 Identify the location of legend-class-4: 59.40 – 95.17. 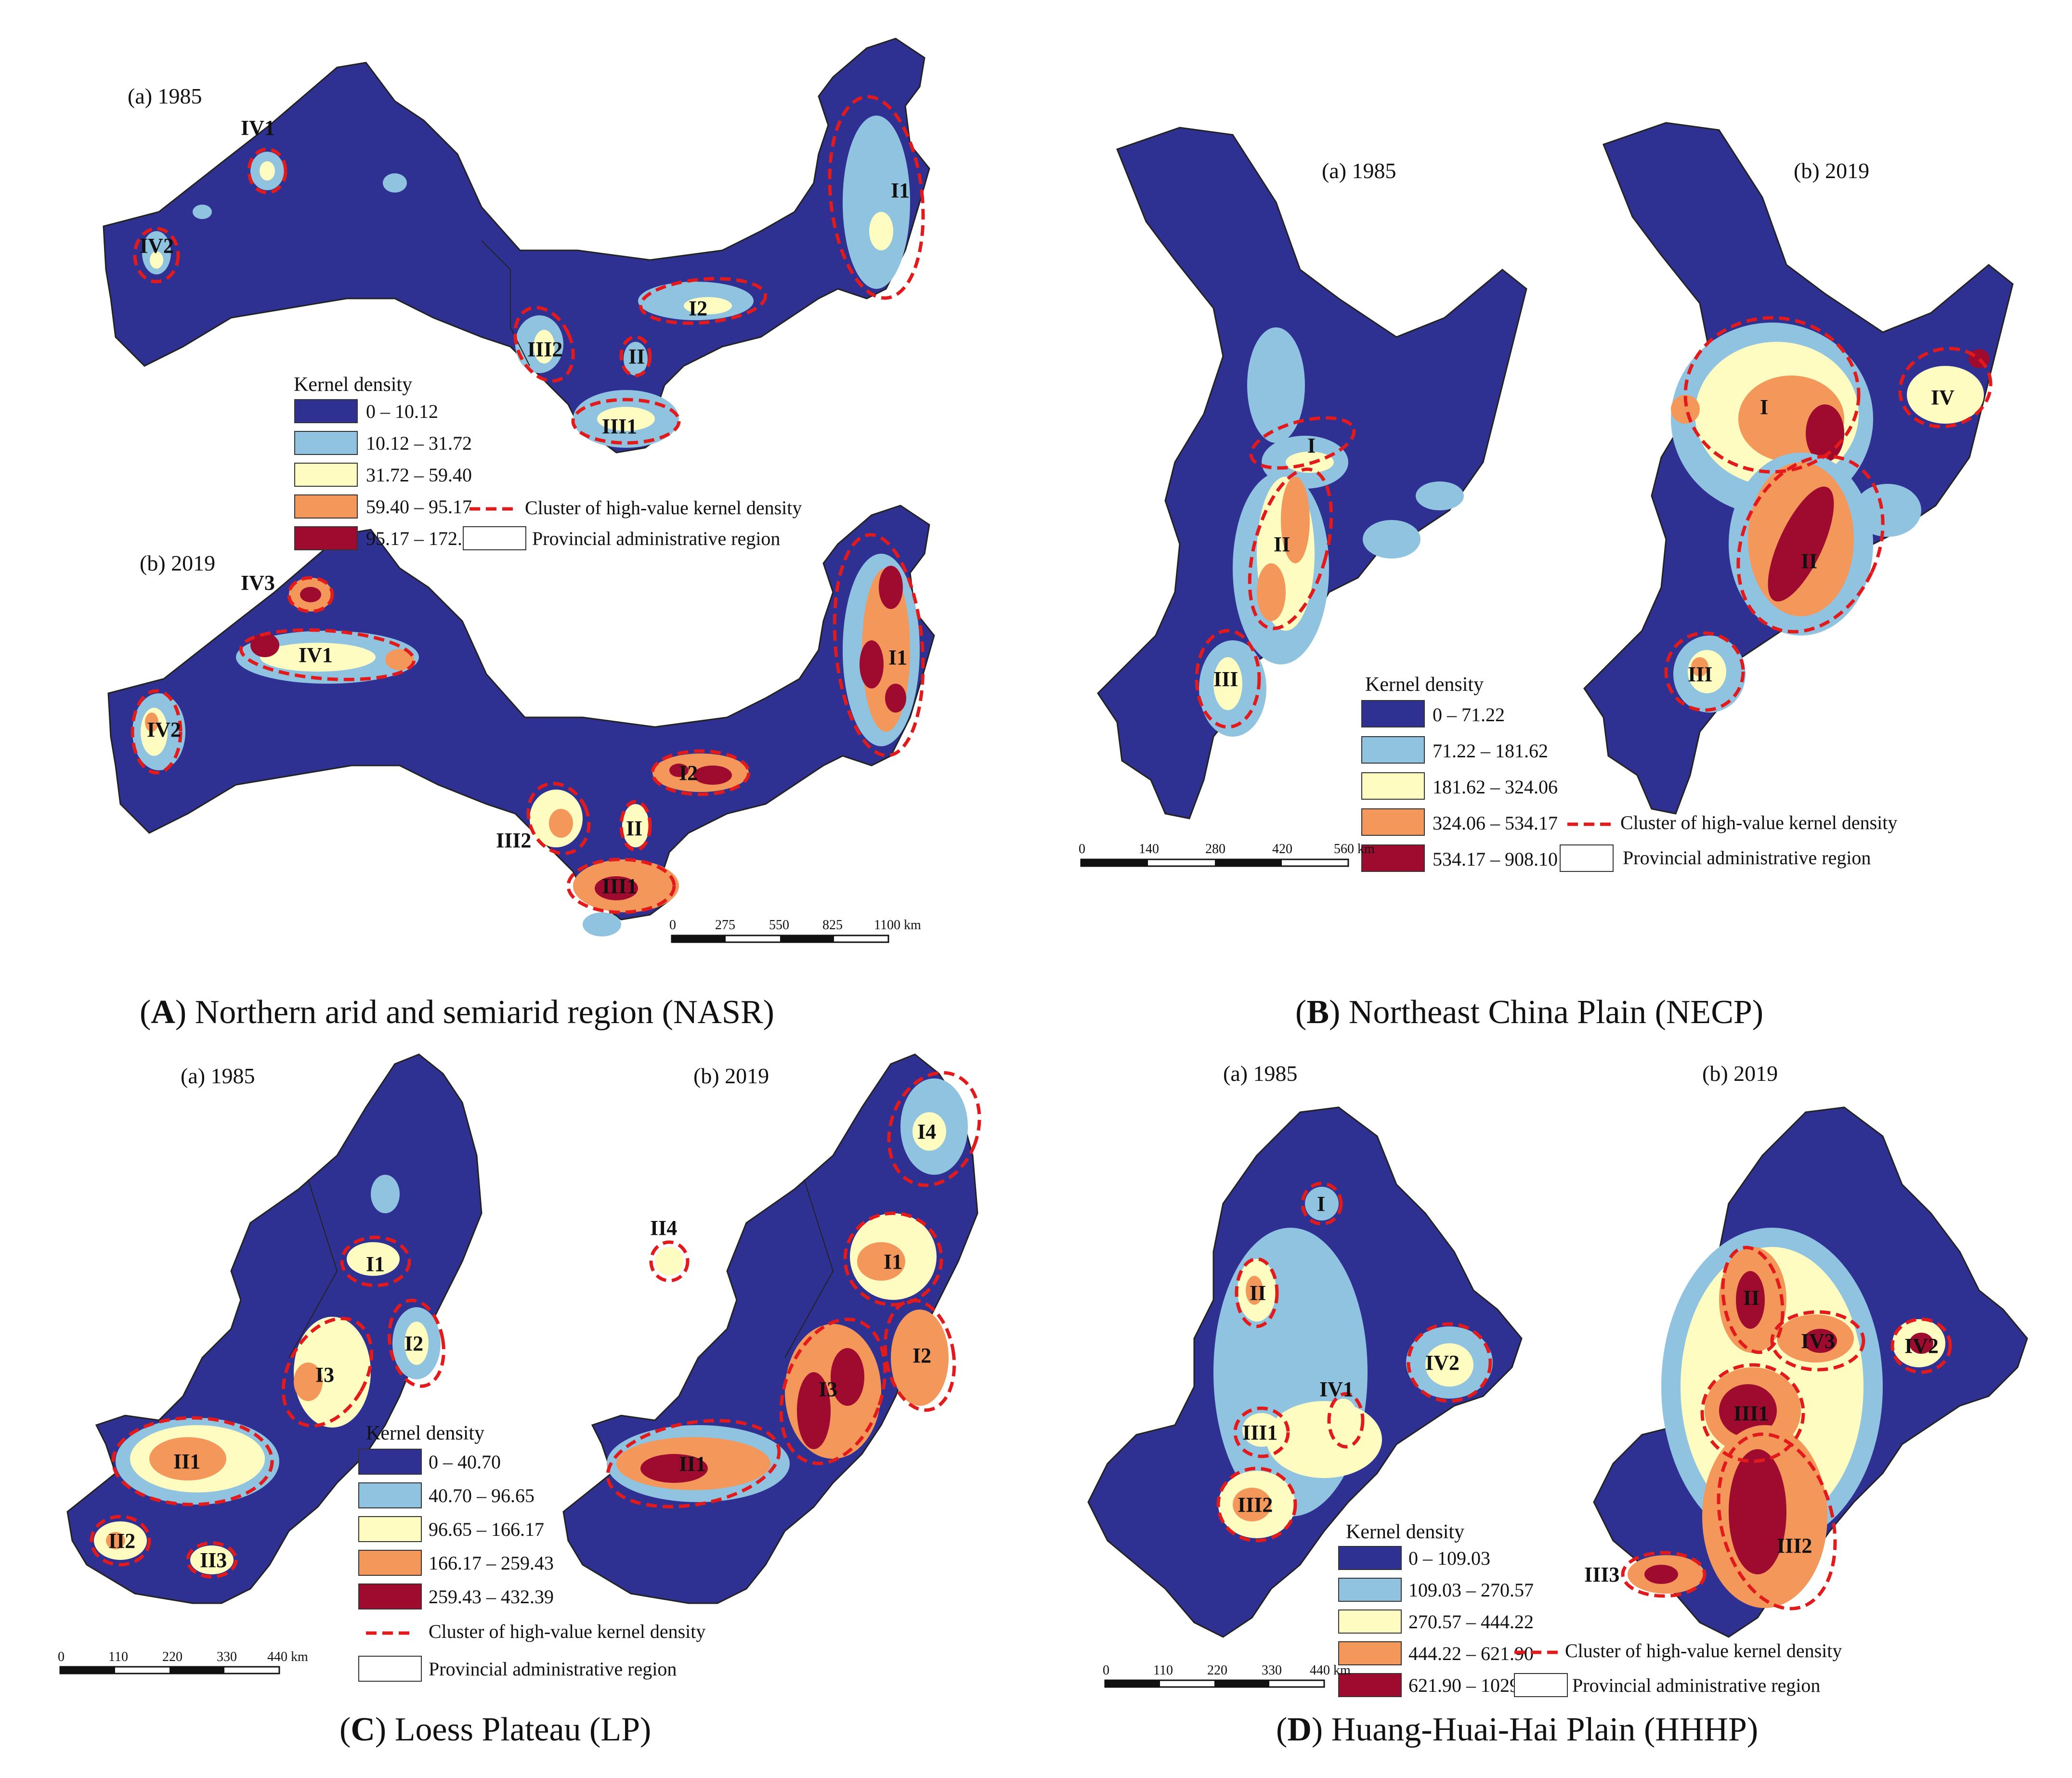
(419, 507).